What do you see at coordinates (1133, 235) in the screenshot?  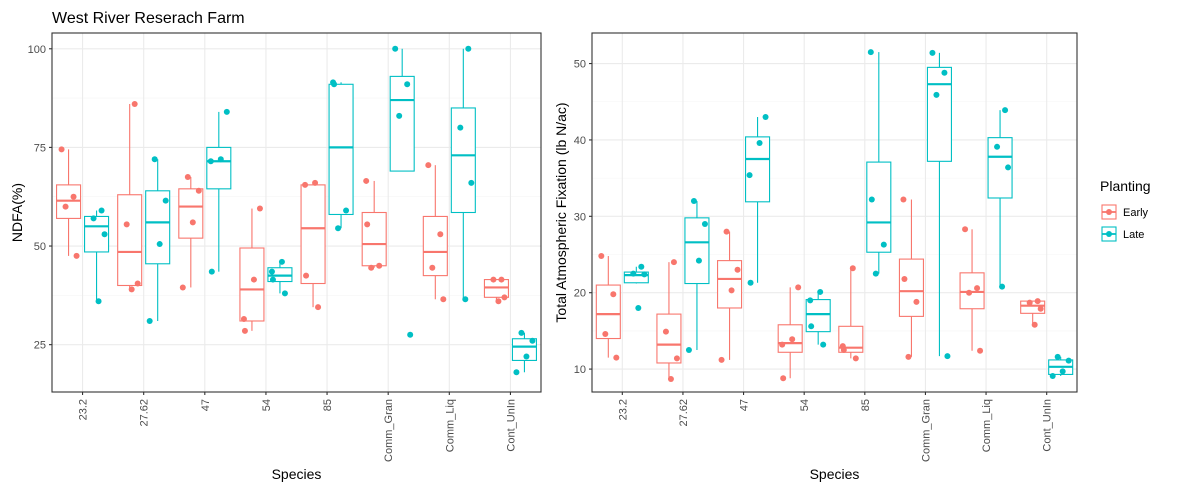 I see `legend-label: Late` at bounding box center [1133, 235].